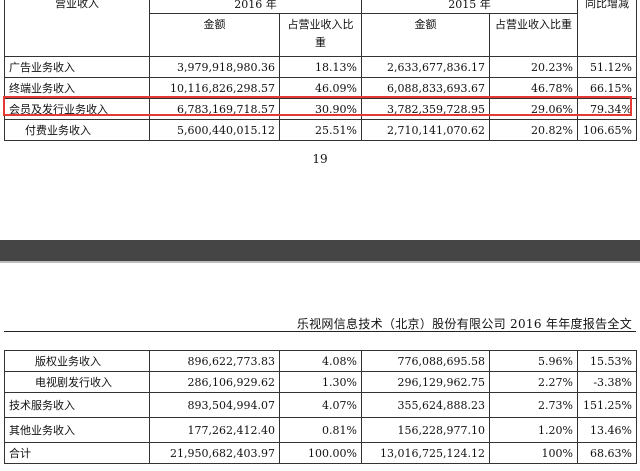  Describe the element at coordinates (533, 430) in the screenshot. I see `share-2015: 1.20%` at that location.